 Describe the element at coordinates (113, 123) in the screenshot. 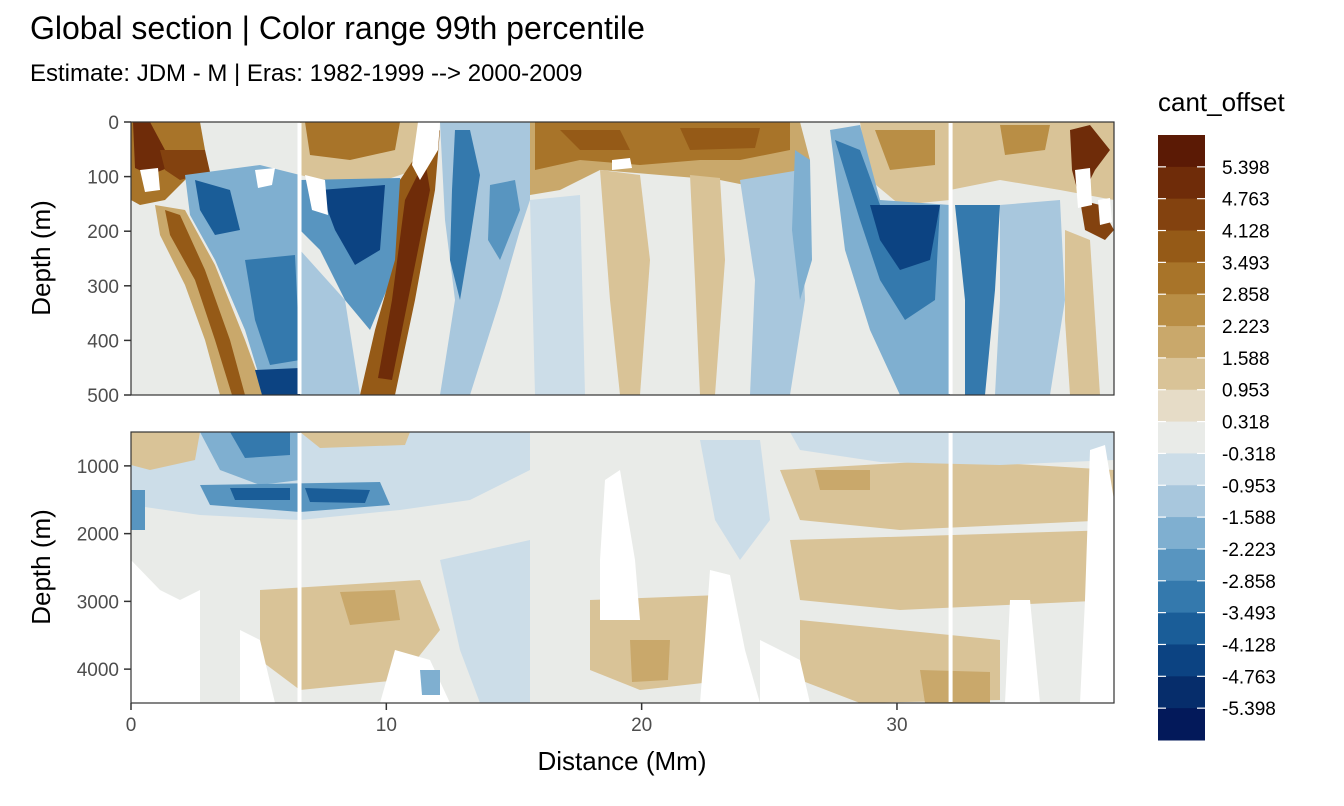

I see `y-tick-label: 0` at that location.